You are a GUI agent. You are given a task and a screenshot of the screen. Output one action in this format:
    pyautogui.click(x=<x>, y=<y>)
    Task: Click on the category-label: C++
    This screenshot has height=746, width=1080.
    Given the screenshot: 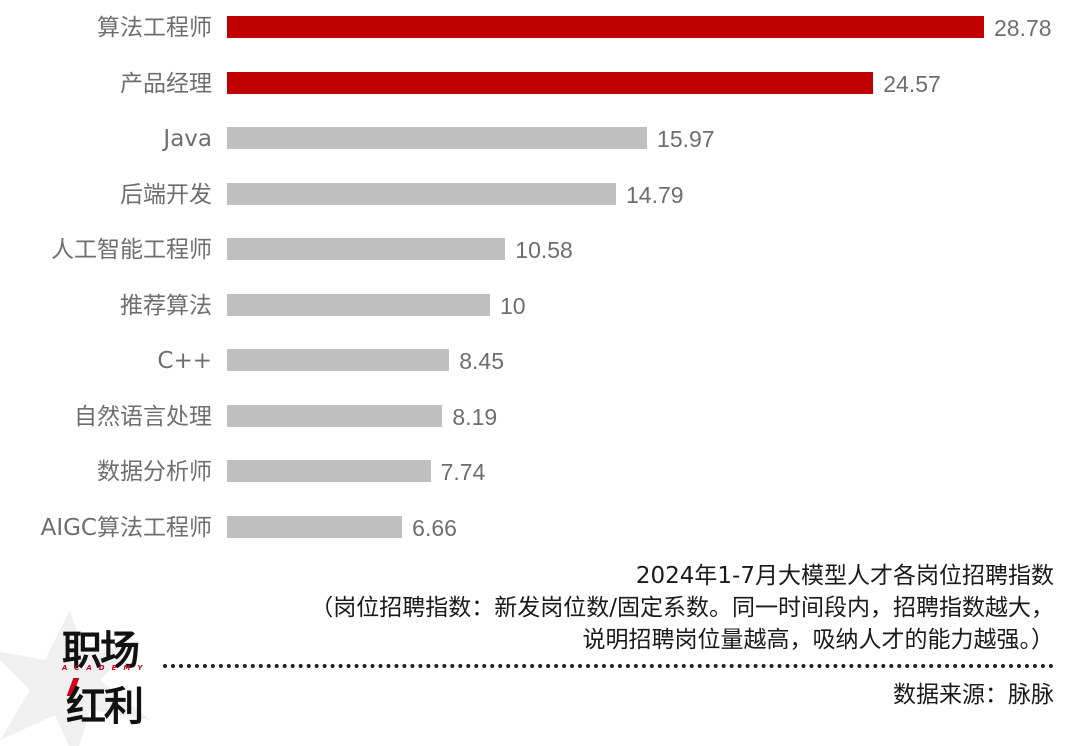 What is the action you would take?
    pyautogui.click(x=184, y=361)
    